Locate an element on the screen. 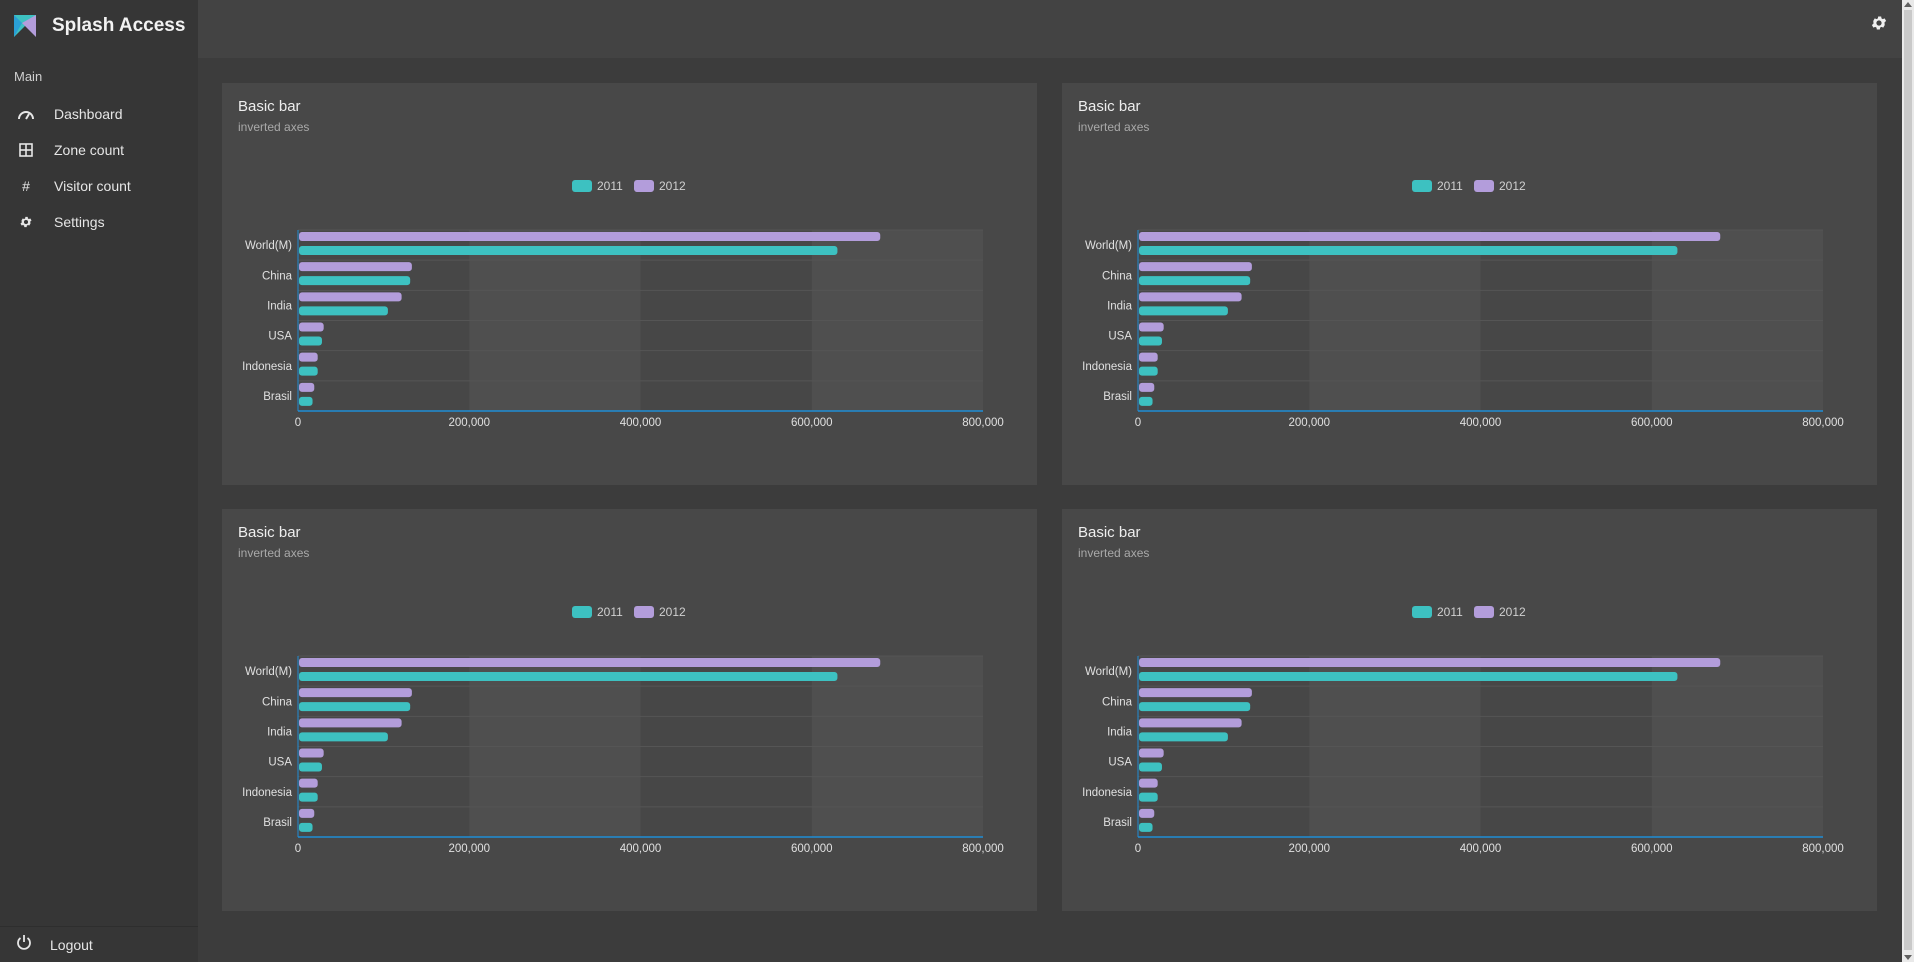 Image resolution: width=1914 pixels, height=962 pixels. hash-icon: # is located at coordinates (26, 186).